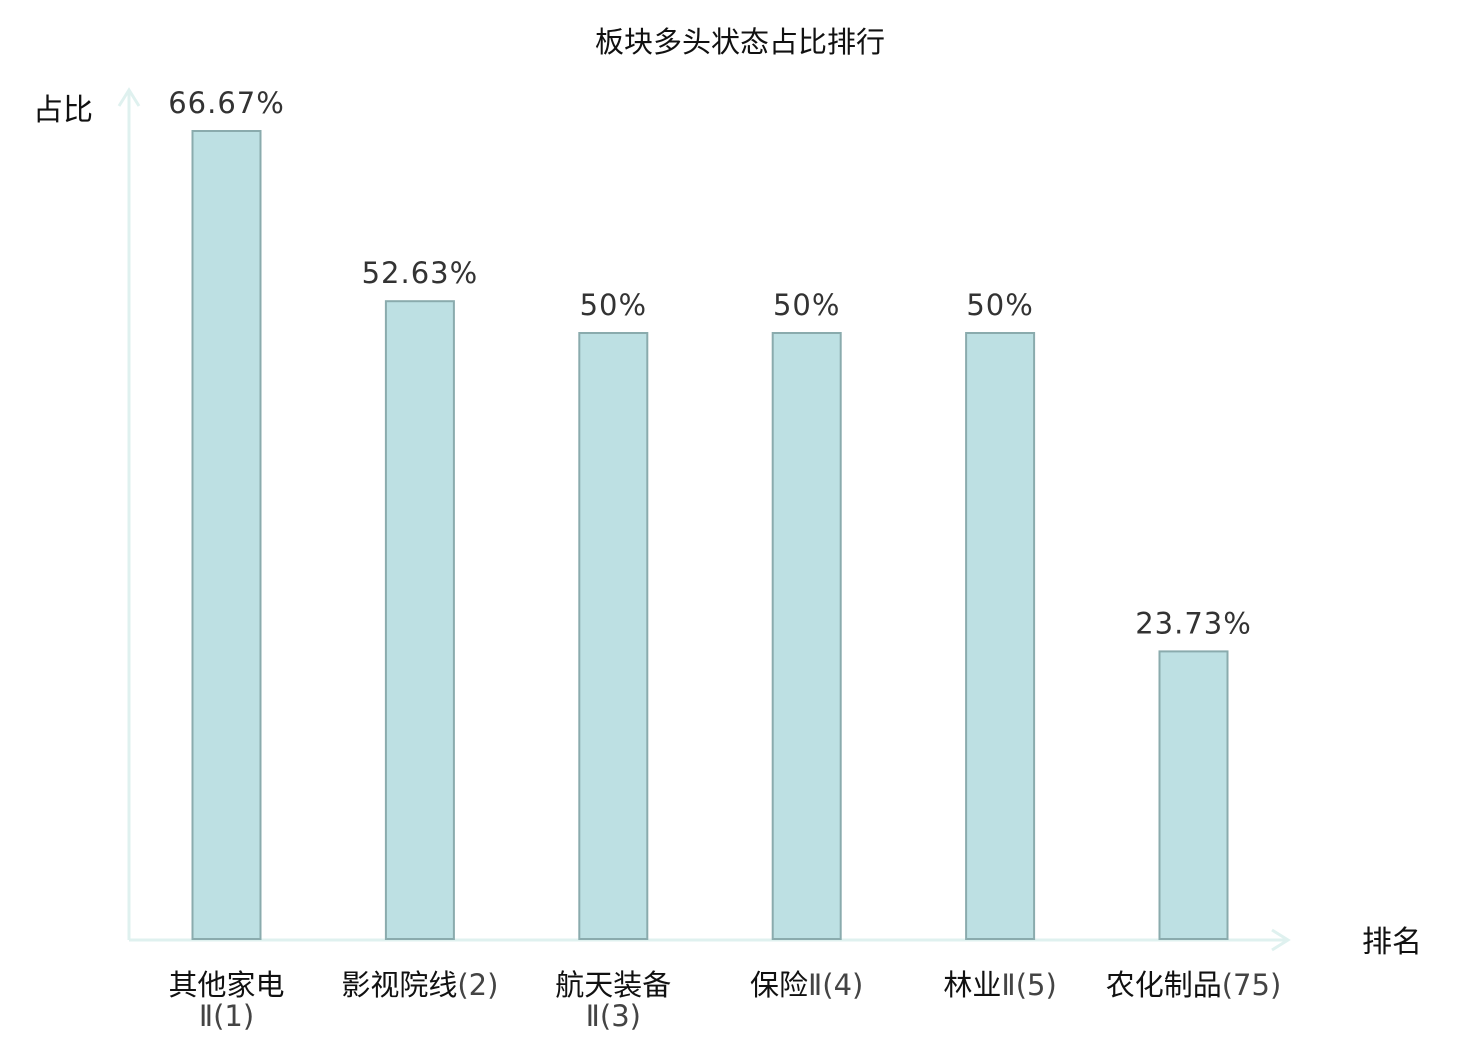 The image size is (1480, 1040). I want to click on x-axis-title: 排名, so click(1392, 942).